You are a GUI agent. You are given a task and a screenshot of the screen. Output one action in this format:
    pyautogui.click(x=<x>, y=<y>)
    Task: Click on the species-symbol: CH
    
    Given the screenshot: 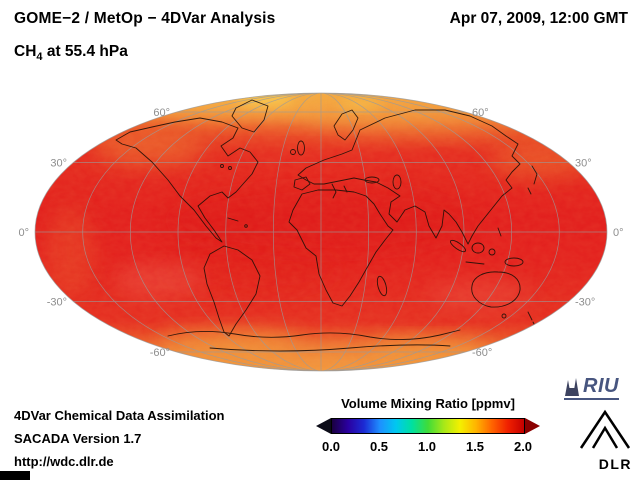 What is the action you would take?
    pyautogui.click(x=25, y=51)
    